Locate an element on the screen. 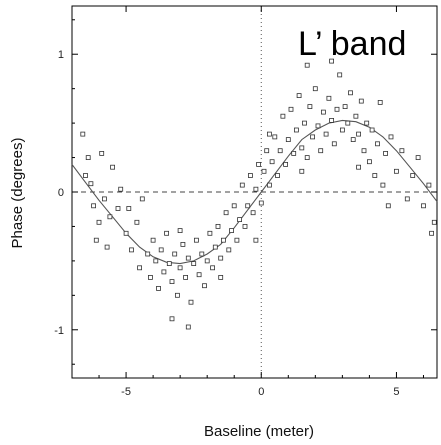  y-tick-label: 1 is located at coordinates (61, 55).